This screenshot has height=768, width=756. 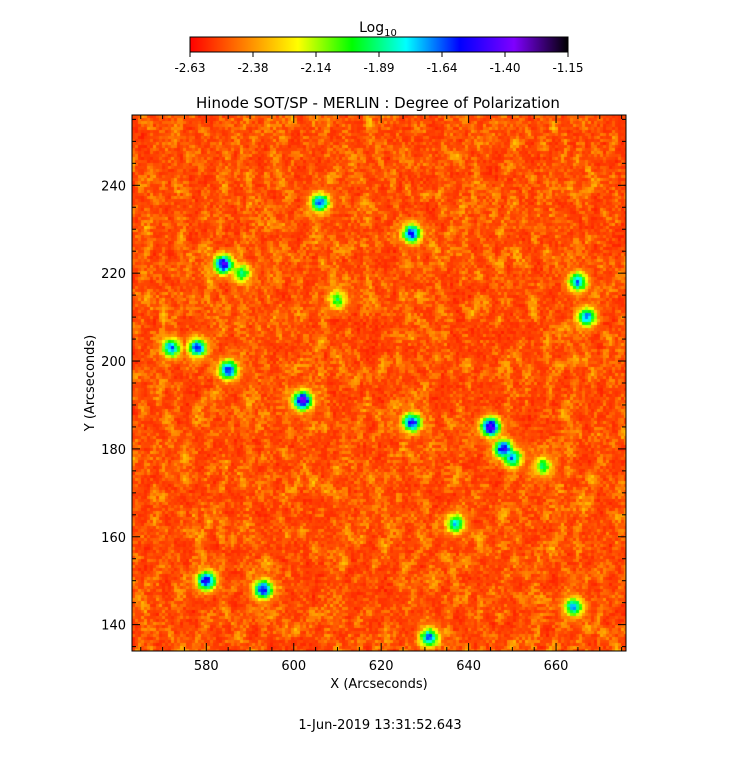 What do you see at coordinates (441, 68) in the screenshot?
I see `colorbar-tick-label: -1.64` at bounding box center [441, 68].